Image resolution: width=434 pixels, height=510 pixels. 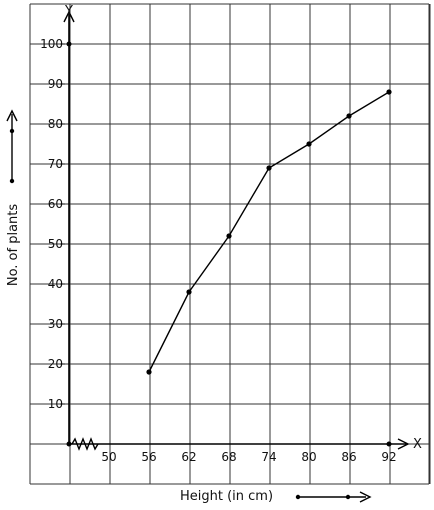 What do you see at coordinates (55, 404) in the screenshot?
I see `y-tick-label: 10` at bounding box center [55, 404].